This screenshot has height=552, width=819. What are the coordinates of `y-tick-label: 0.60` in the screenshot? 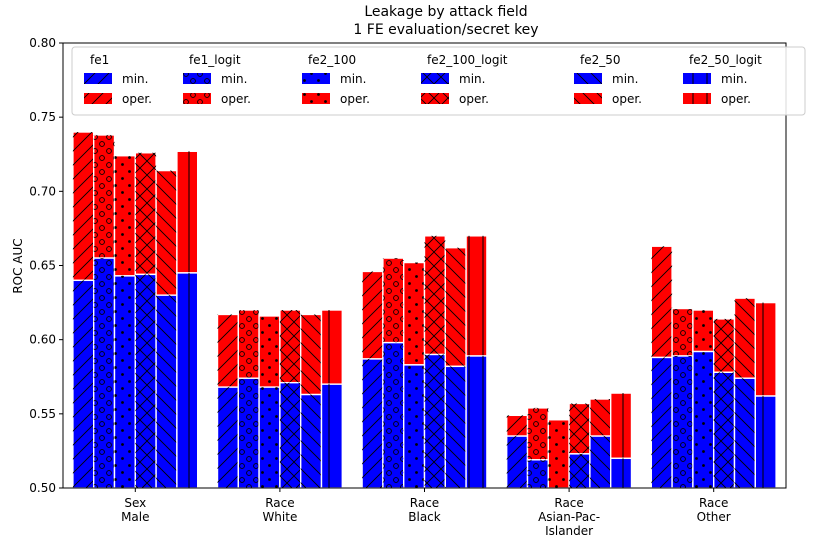 It's located at (42, 340).